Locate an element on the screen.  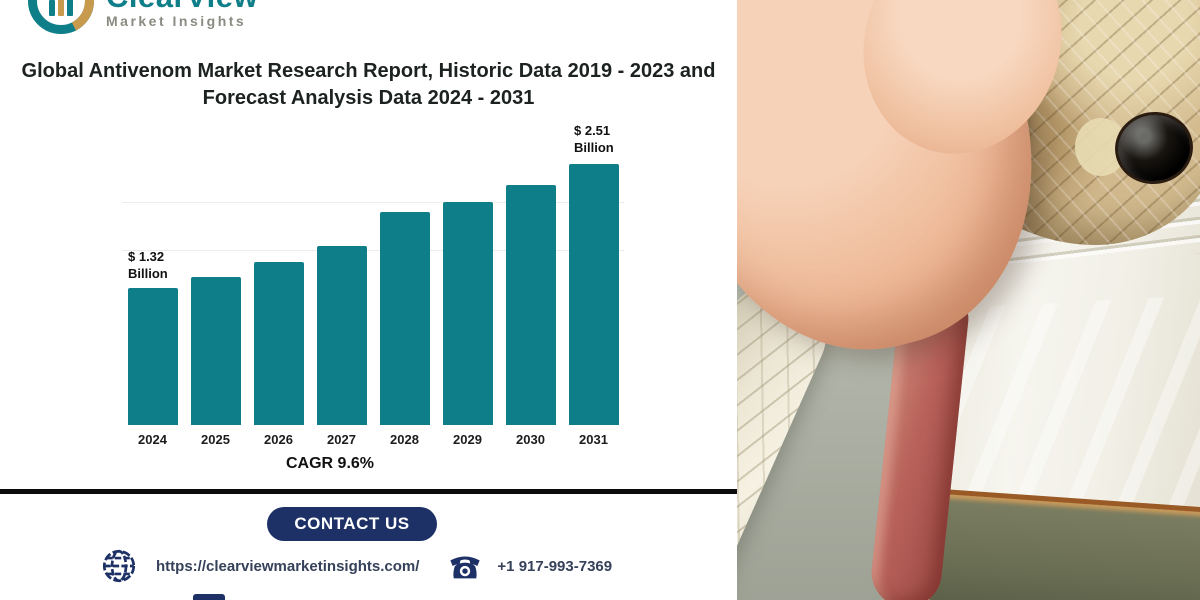
envelope-icon is located at coordinates (209, 597).